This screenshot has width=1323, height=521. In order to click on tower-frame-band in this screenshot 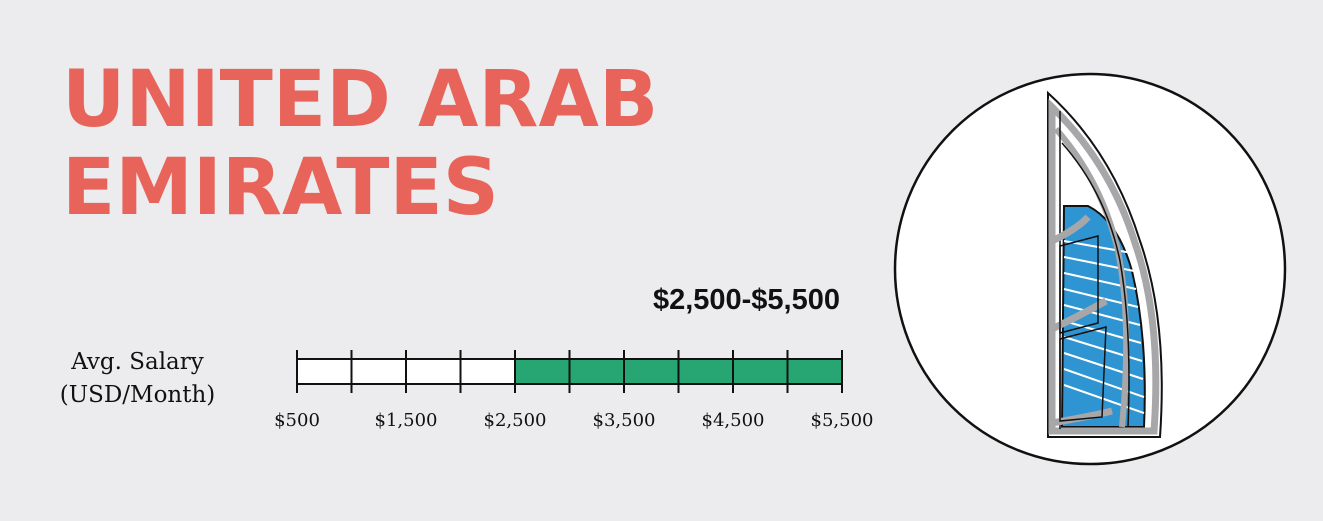, I will do `click(1104, 266)`.